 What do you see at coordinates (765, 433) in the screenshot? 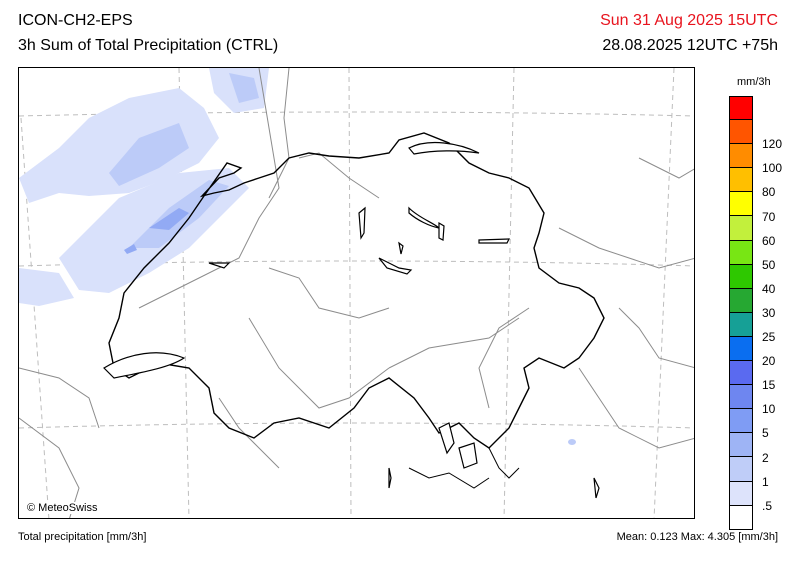
I see `legend-label: 5` at bounding box center [765, 433].